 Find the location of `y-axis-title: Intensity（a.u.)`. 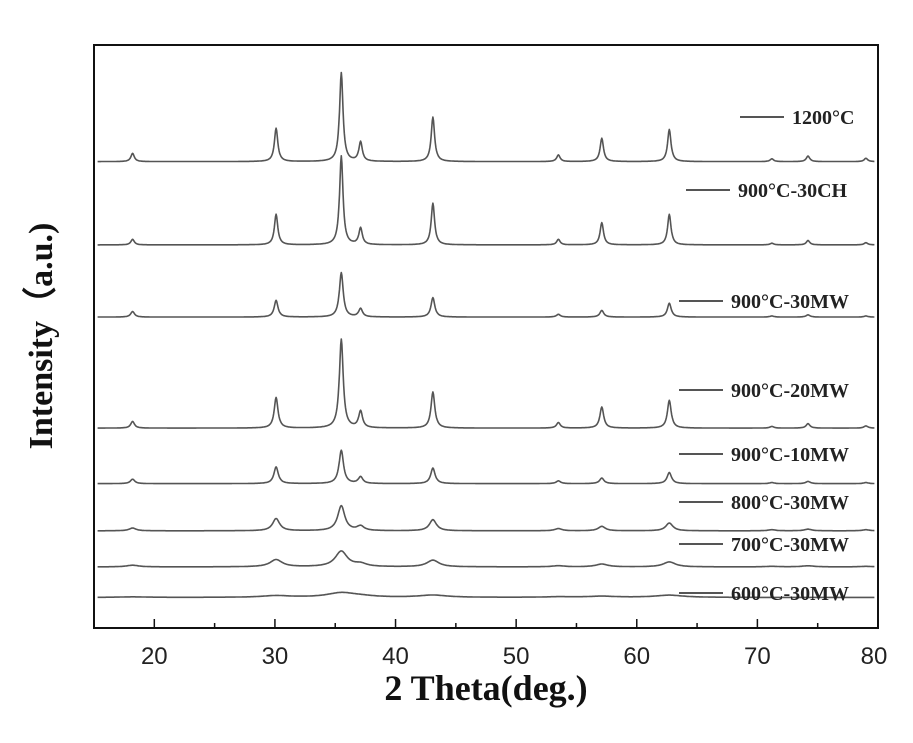

y-axis-title: Intensity（a.u.) is located at coordinates (40, 336).